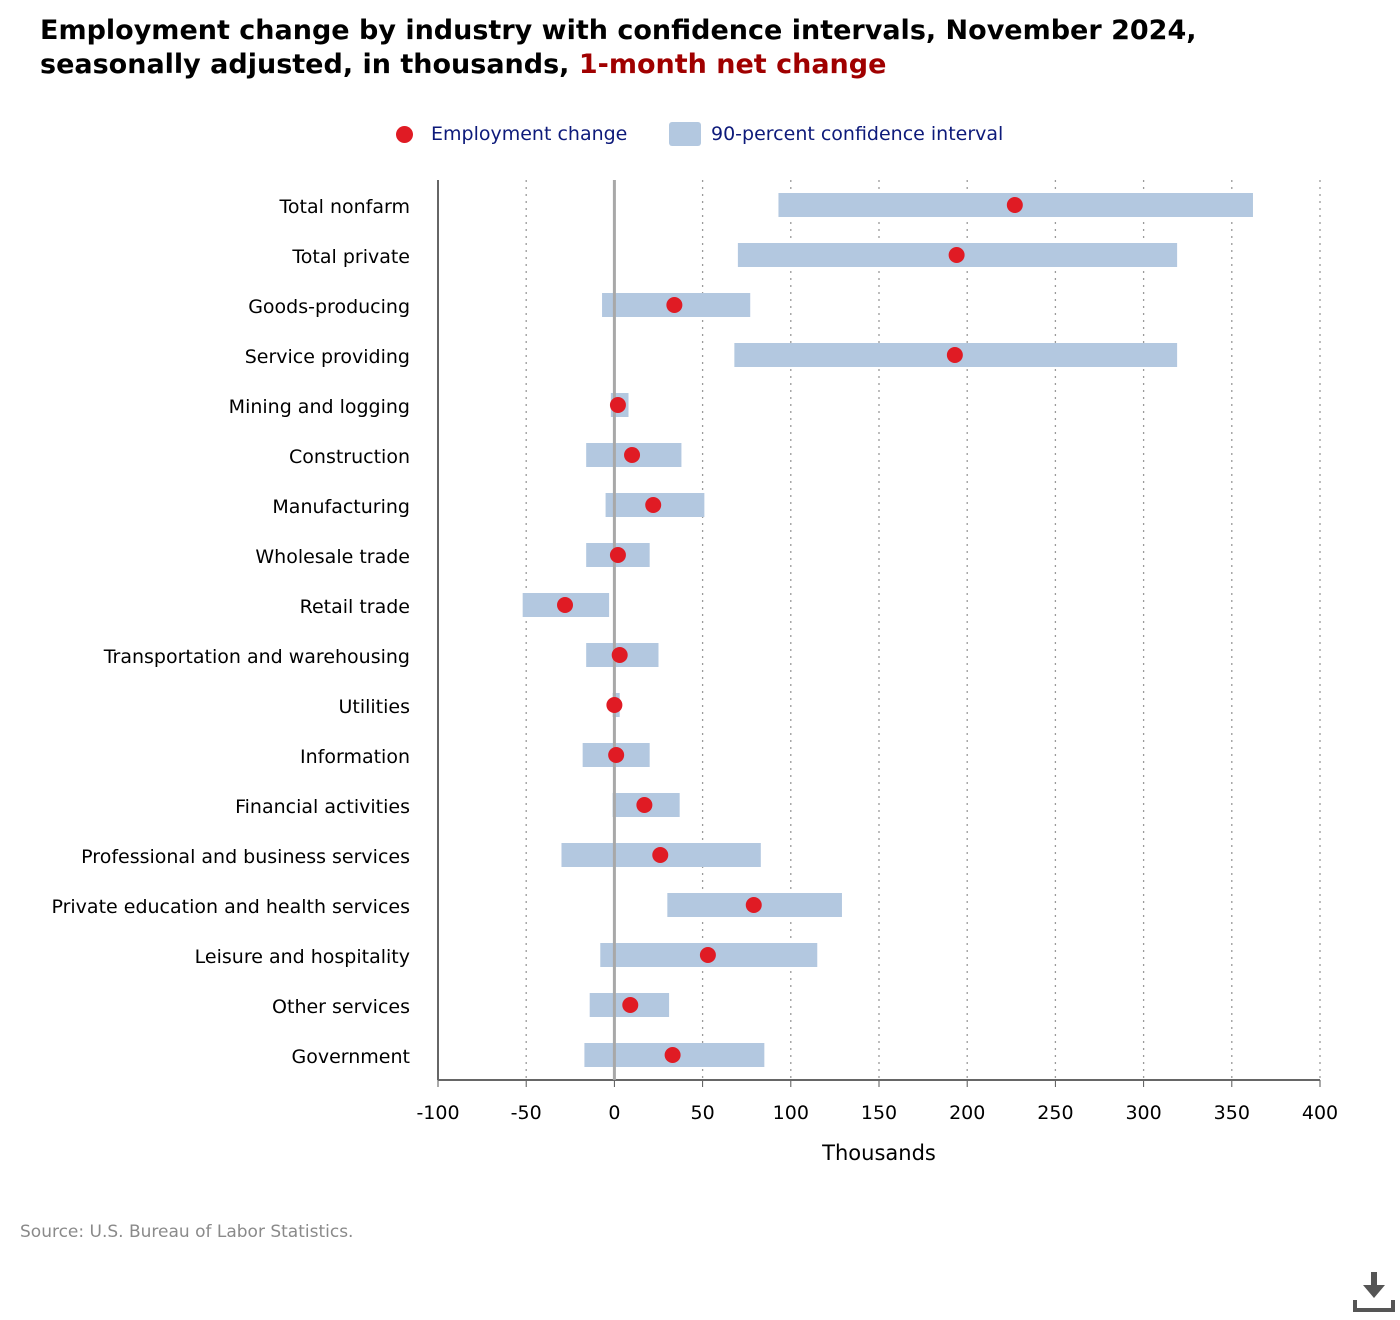  Describe the element at coordinates (355, 607) in the screenshot. I see `category-label: Retail trade` at that location.